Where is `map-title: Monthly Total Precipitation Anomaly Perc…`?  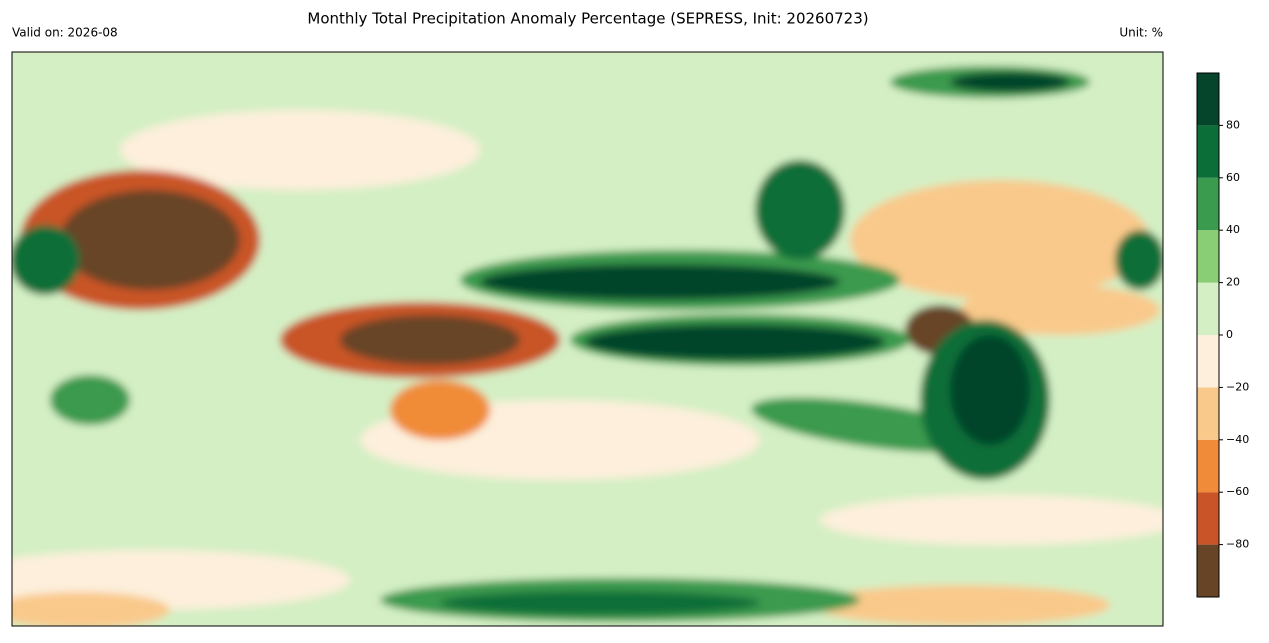
map-title: Monthly Total Precipitation Anomaly Perc… is located at coordinates (587, 19).